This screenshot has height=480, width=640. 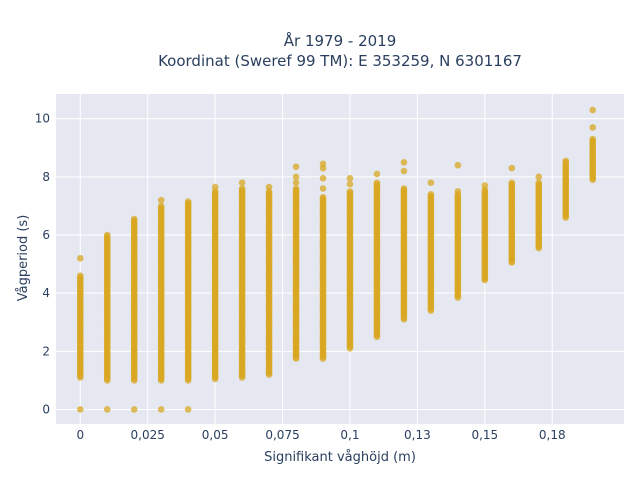 I want to click on chart-title-line1: År 1979 - 2019, so click(x=340, y=40).